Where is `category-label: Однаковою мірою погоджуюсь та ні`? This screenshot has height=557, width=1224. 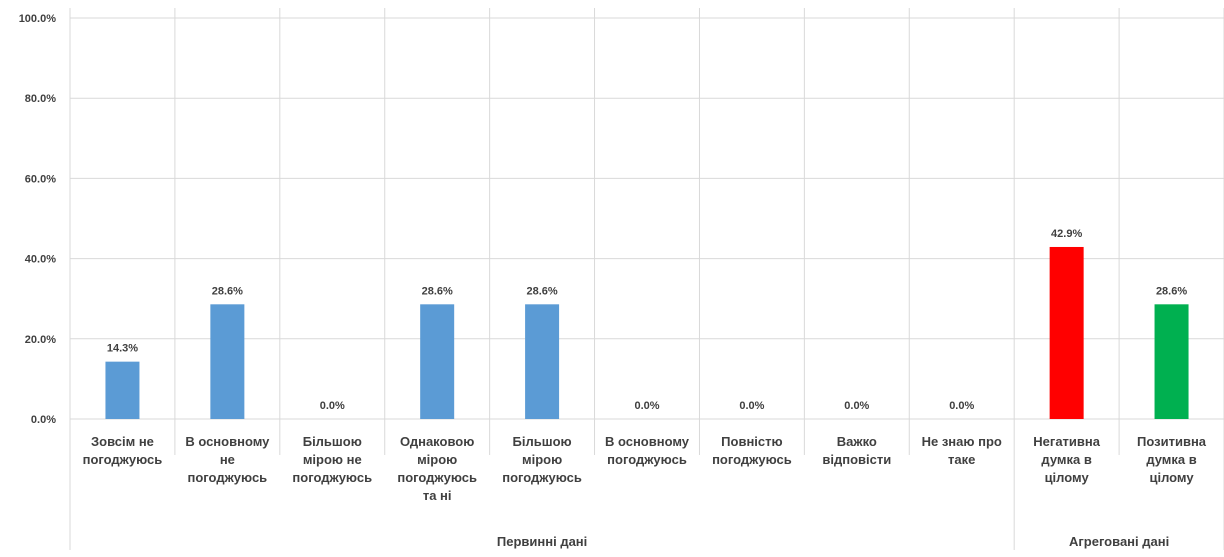
category-label: Однаковою мірою погоджуюсь та ні is located at coordinates (437, 468).